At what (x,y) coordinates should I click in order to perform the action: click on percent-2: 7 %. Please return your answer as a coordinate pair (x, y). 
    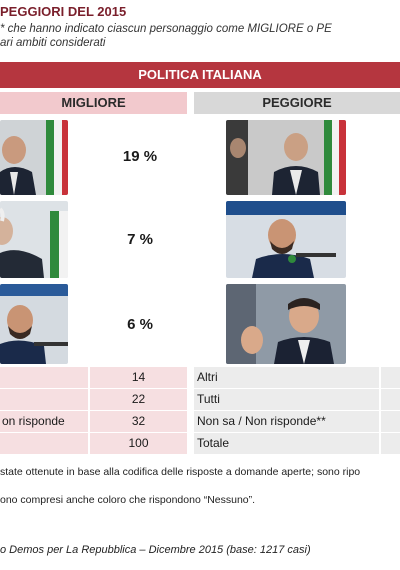
    Looking at the image, I should click on (140, 239).